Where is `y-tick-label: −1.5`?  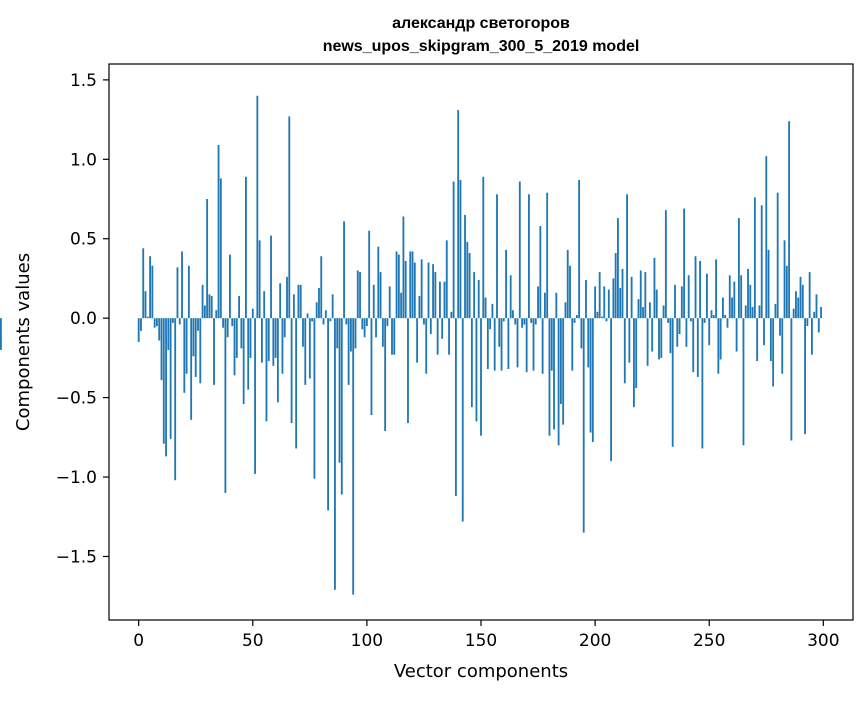
y-tick-label: −1.5 is located at coordinates (76, 557).